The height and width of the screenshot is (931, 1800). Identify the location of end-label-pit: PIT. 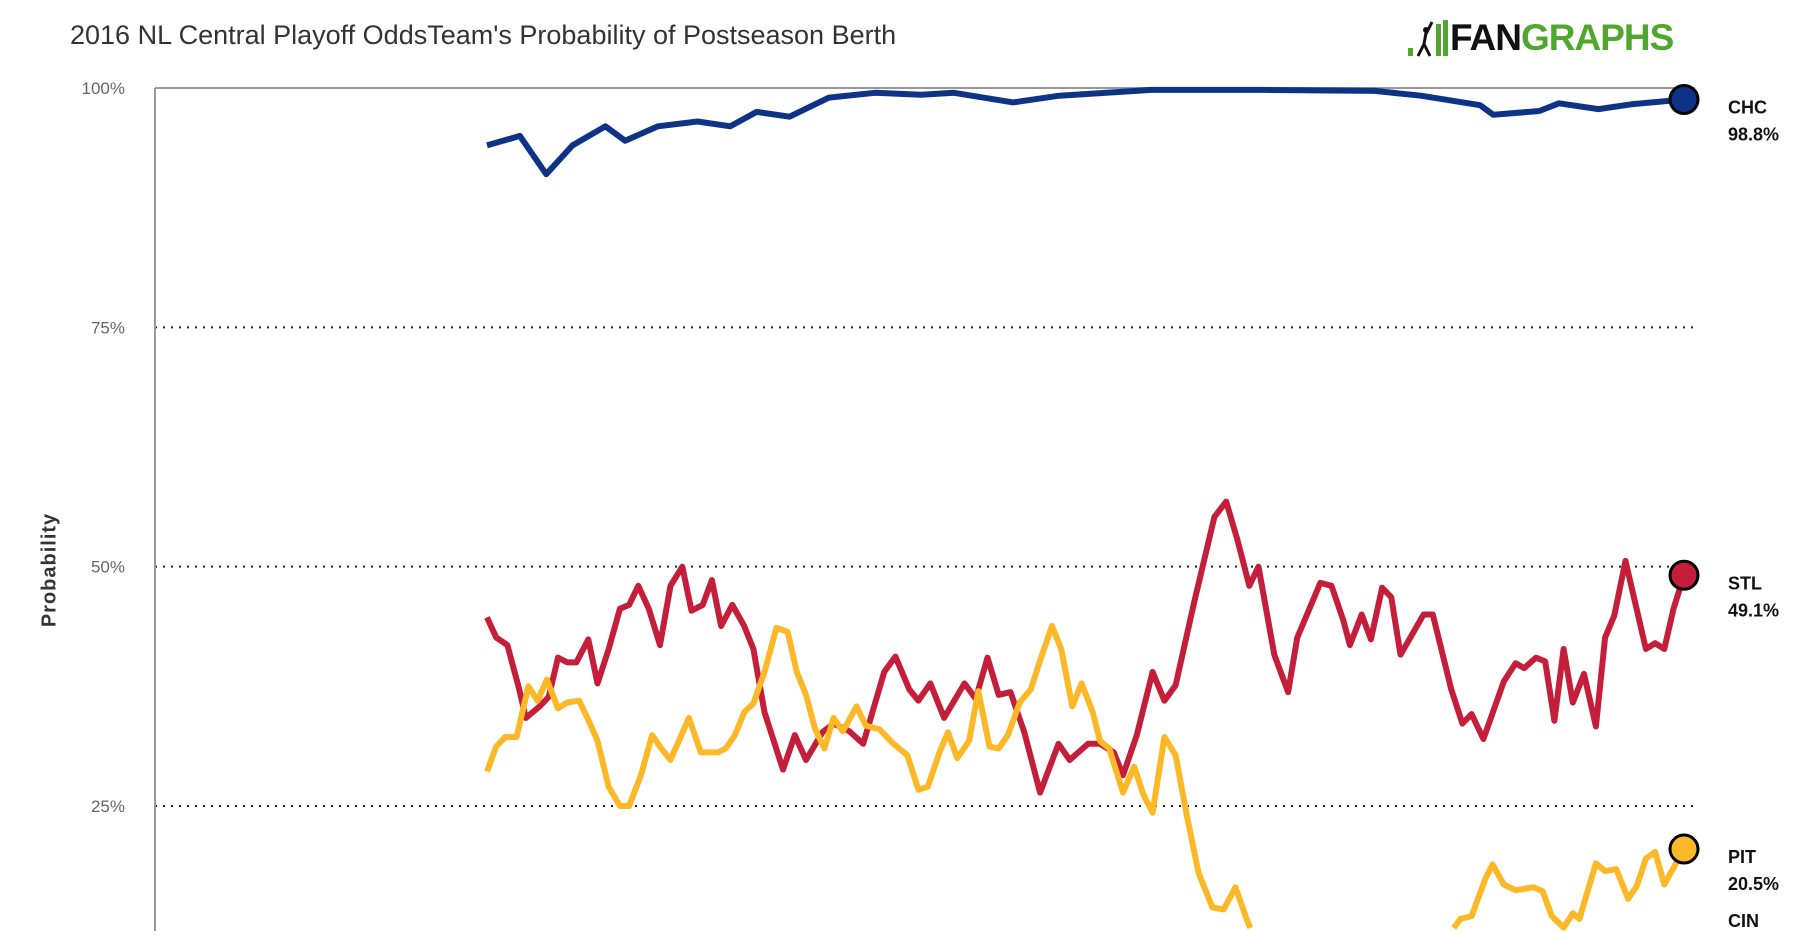
(1742, 857).